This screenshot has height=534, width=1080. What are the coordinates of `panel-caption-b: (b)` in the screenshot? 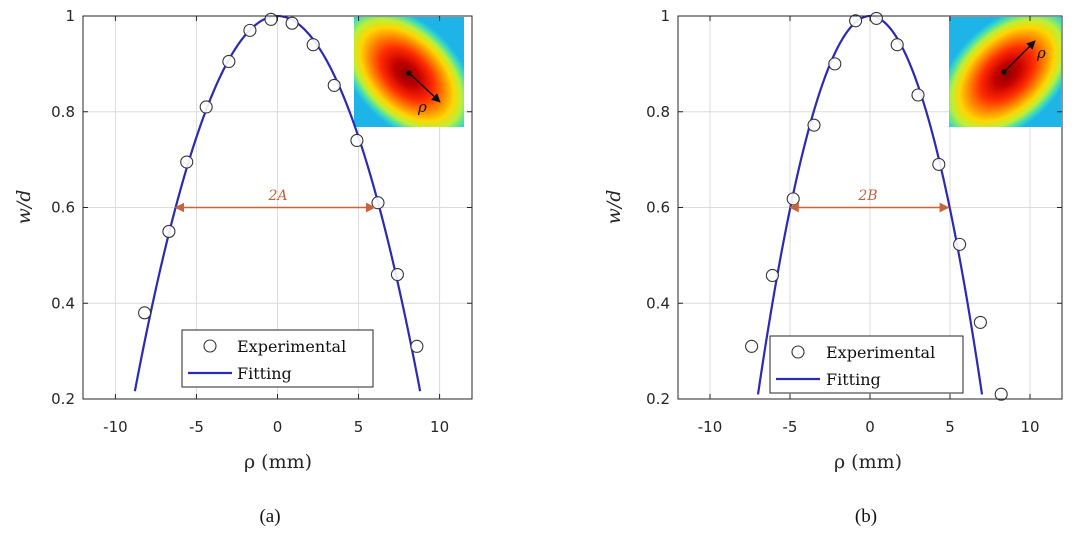 It's located at (866, 516).